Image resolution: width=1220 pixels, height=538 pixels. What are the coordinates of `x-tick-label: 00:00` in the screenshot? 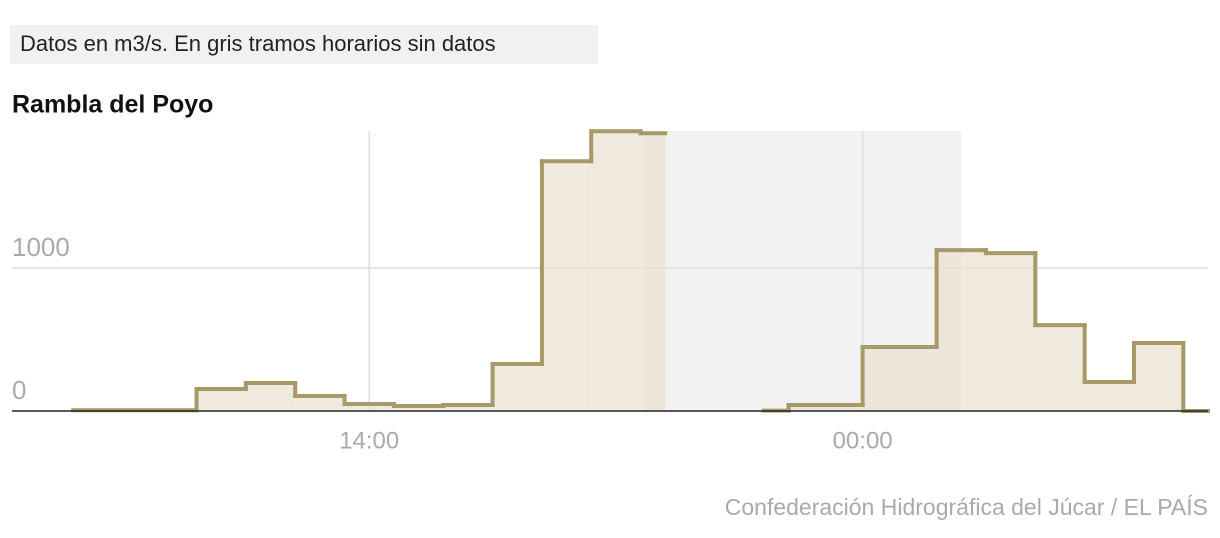 It's located at (863, 440).